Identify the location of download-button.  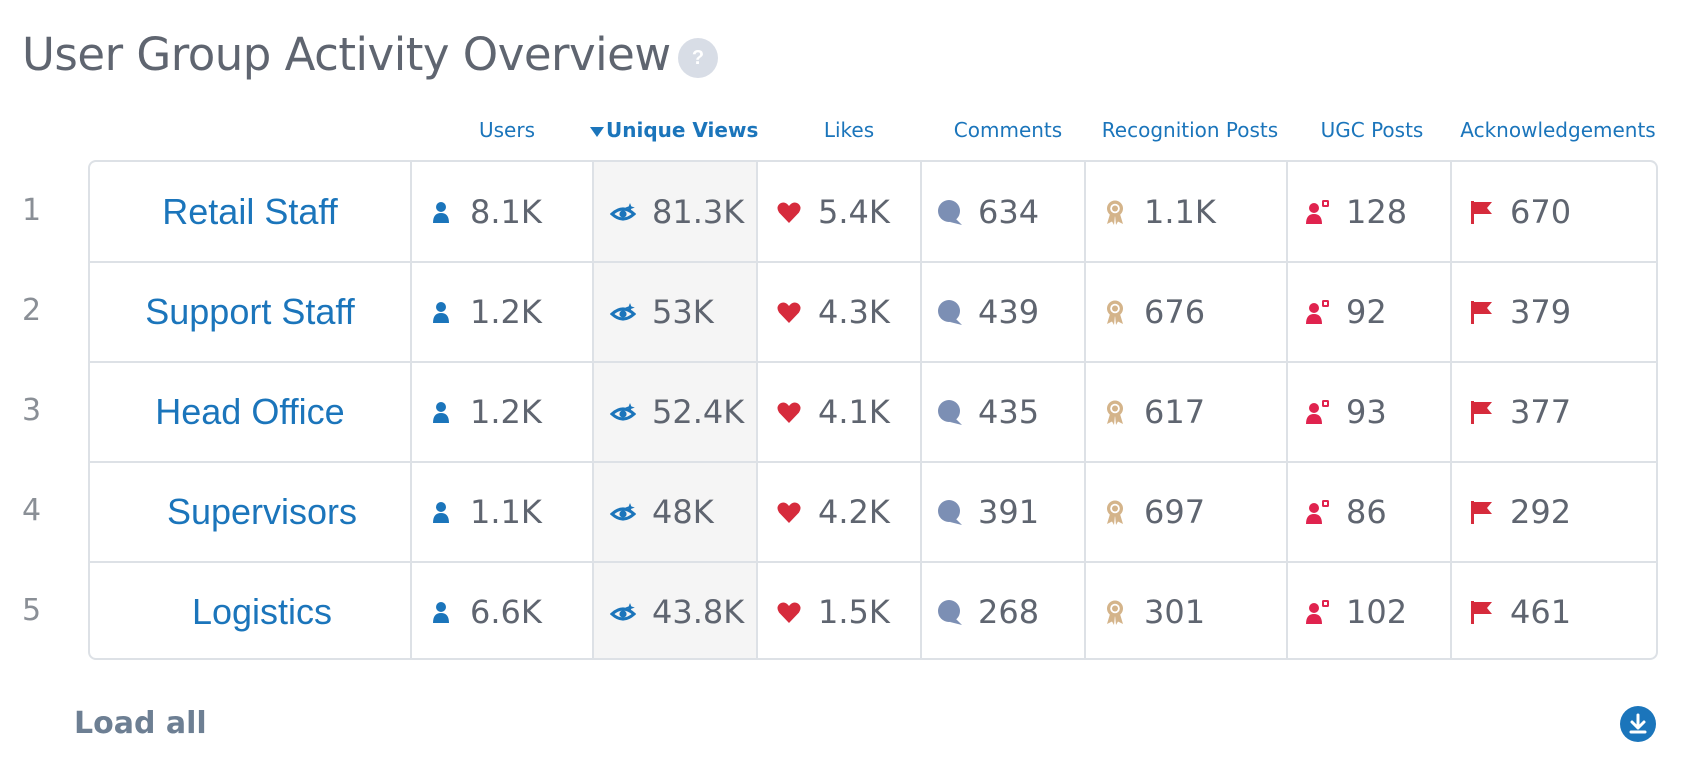
(1638, 724).